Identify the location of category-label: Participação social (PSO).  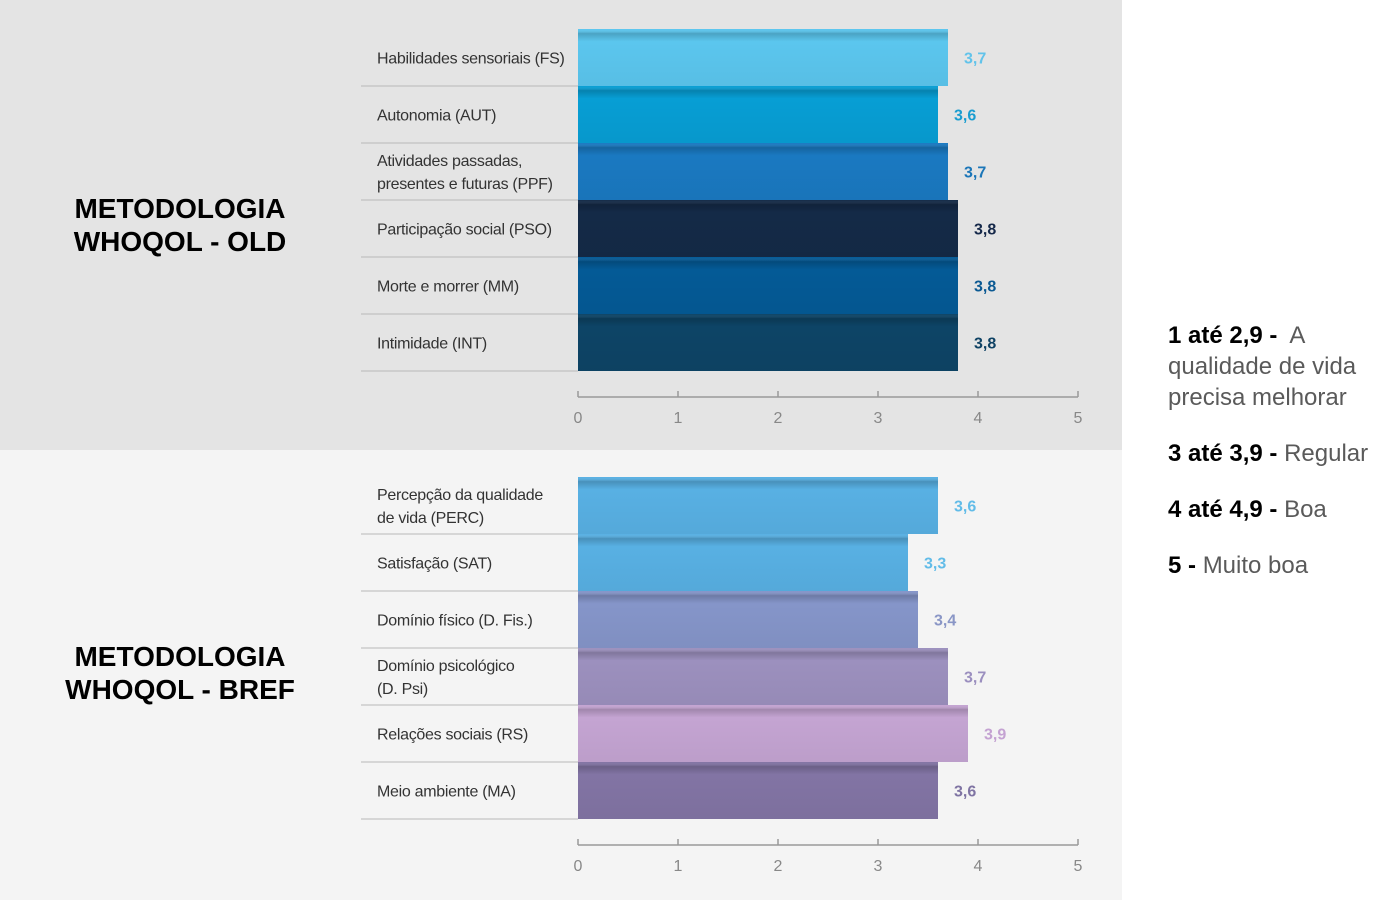
(464, 230).